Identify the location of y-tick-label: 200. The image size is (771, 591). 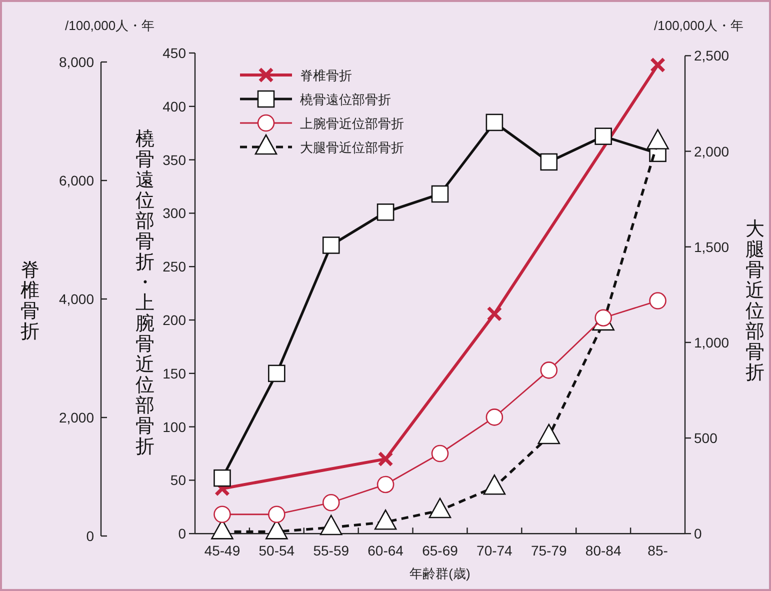
(174, 320).